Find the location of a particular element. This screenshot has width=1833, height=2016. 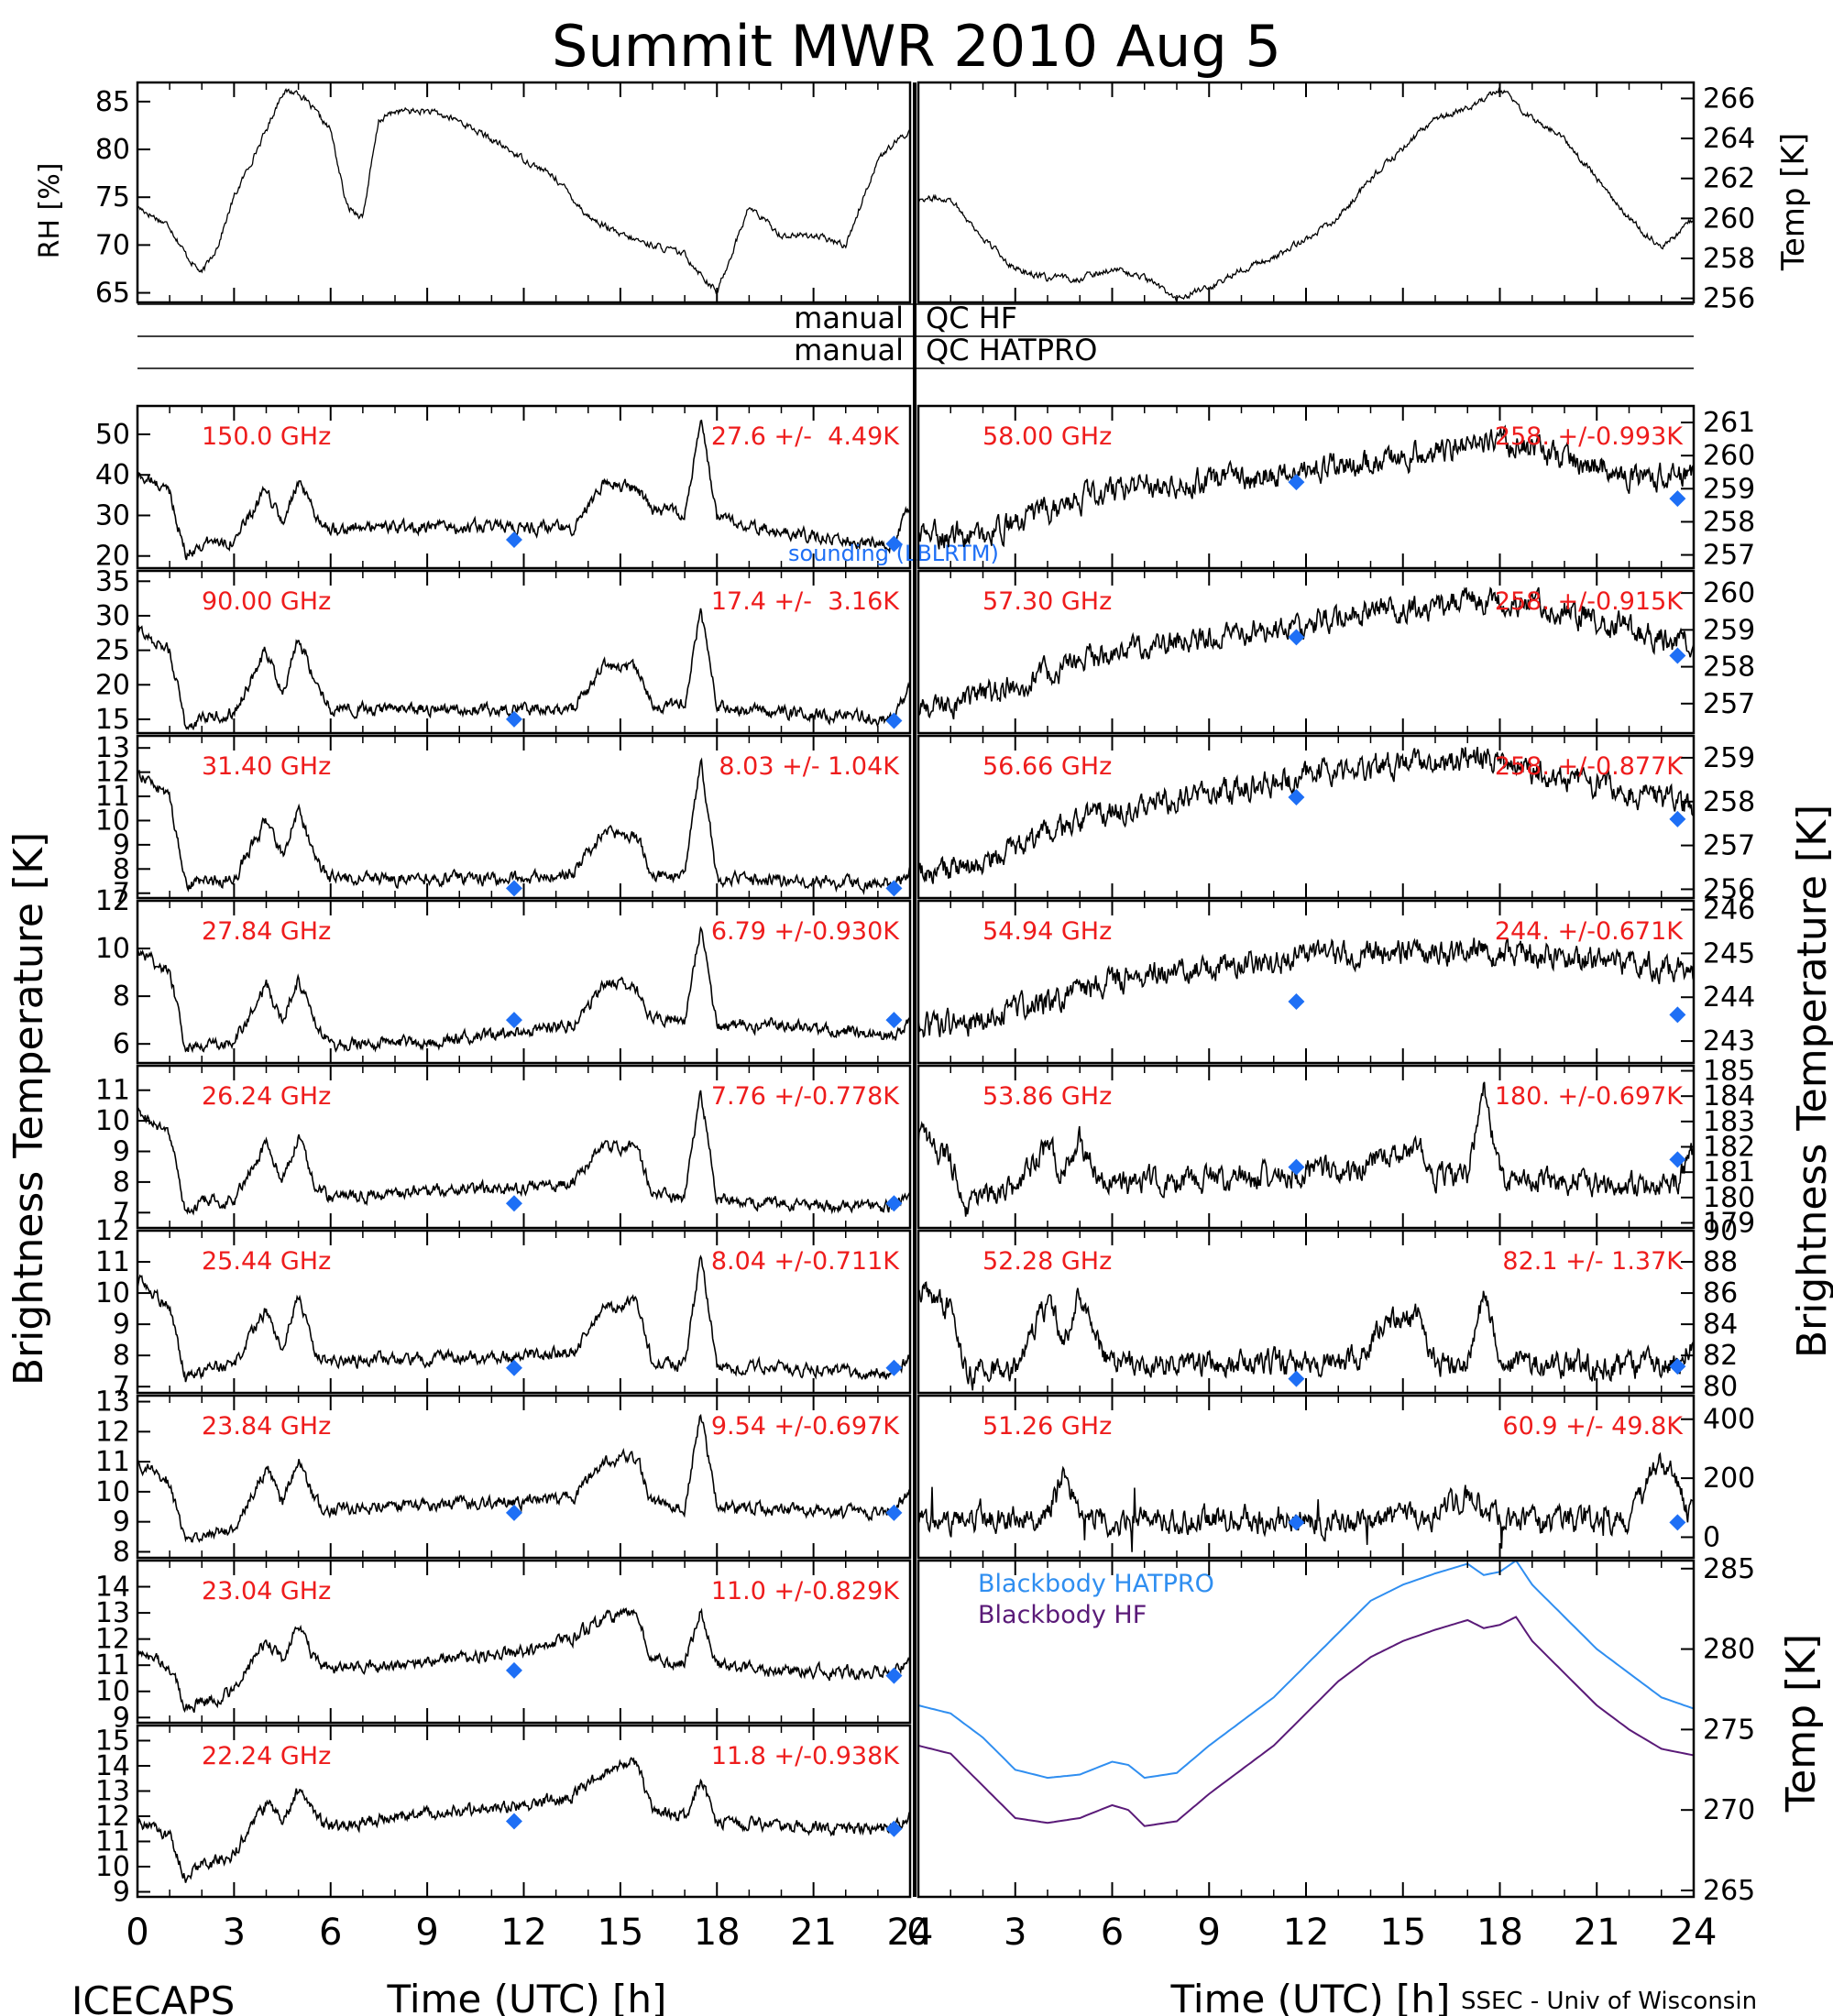

y-tick-label: 270 is located at coordinates (1729, 1810).